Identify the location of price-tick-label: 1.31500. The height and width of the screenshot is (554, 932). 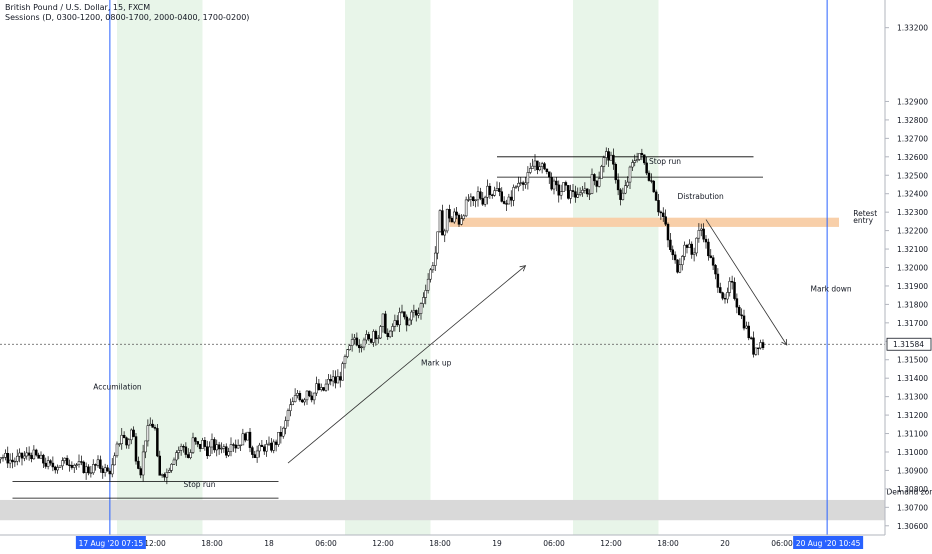
(912, 360).